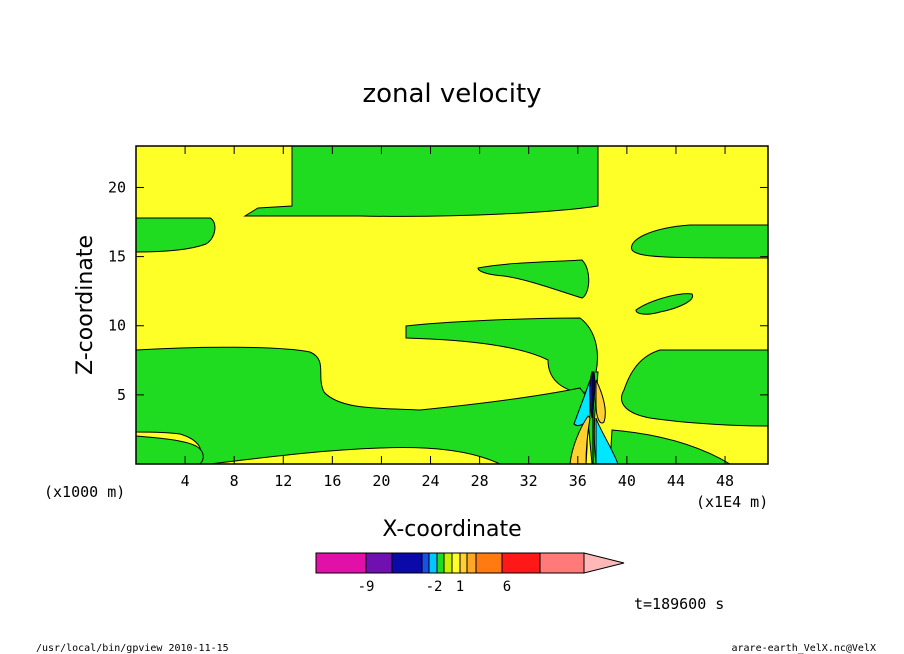  Describe the element at coordinates (117, 326) in the screenshot. I see `y-tick-label: 10` at that location.